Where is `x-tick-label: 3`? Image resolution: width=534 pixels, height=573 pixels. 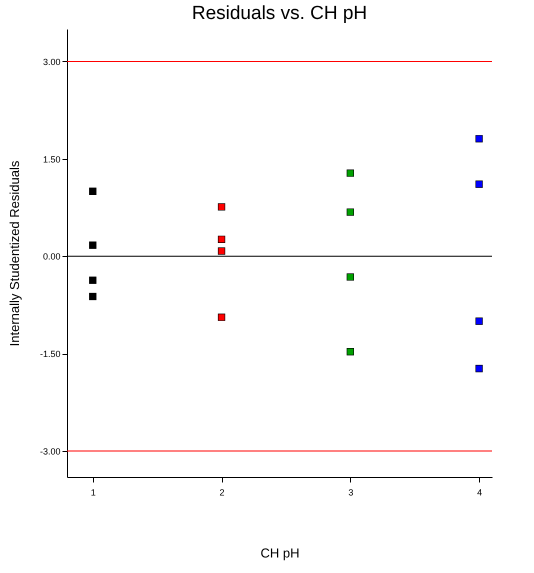
x-tick-label: 3 is located at coordinates (351, 493).